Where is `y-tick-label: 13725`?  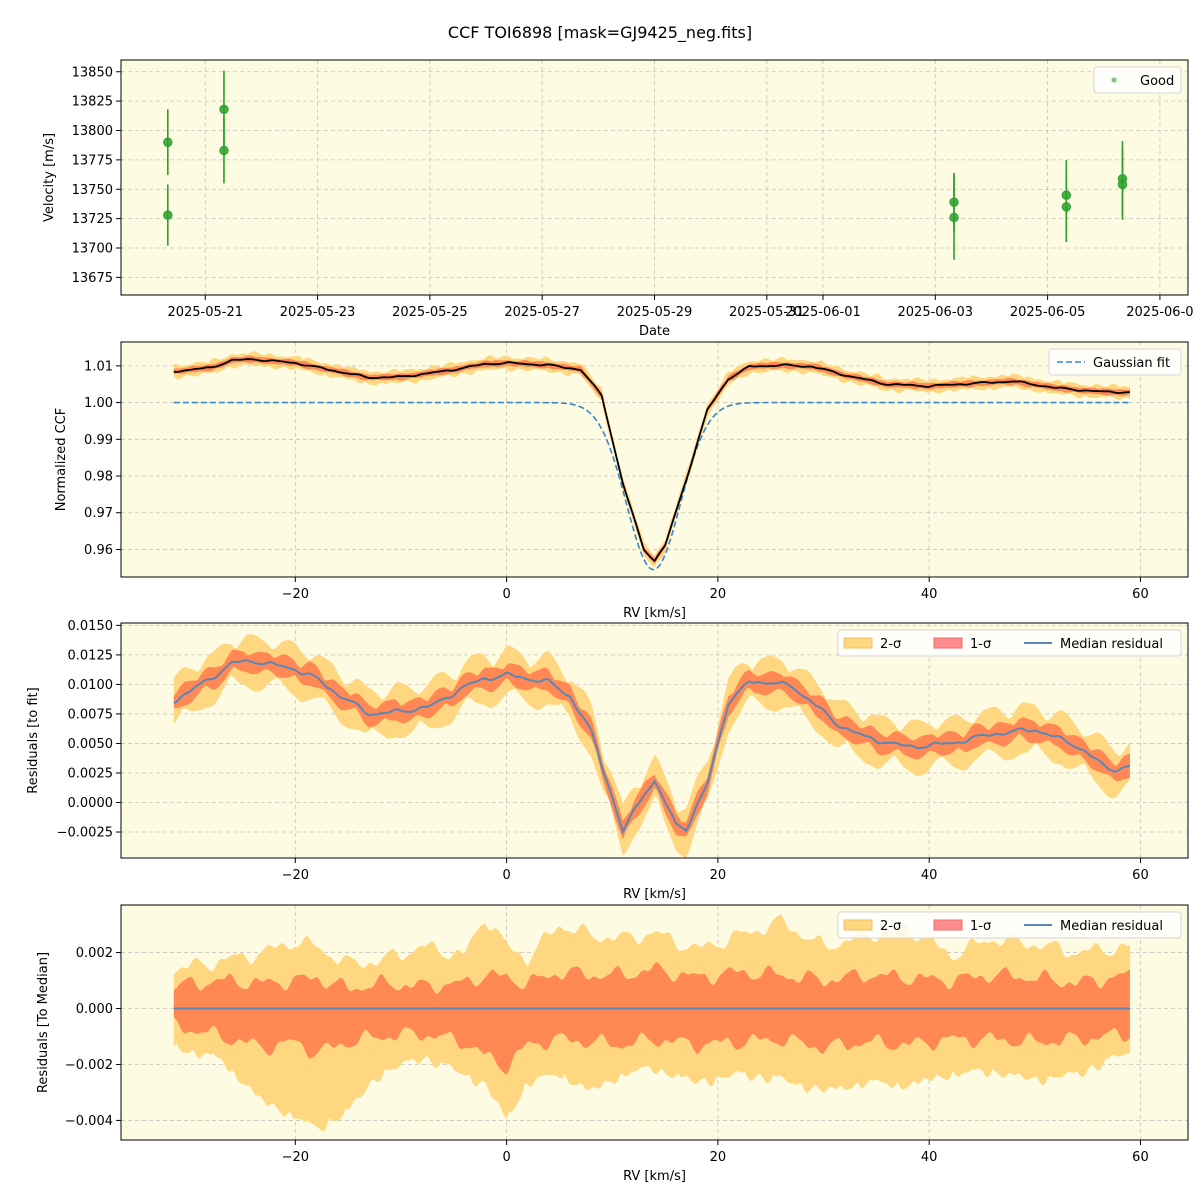 y-tick-label: 13725 is located at coordinates (92, 219).